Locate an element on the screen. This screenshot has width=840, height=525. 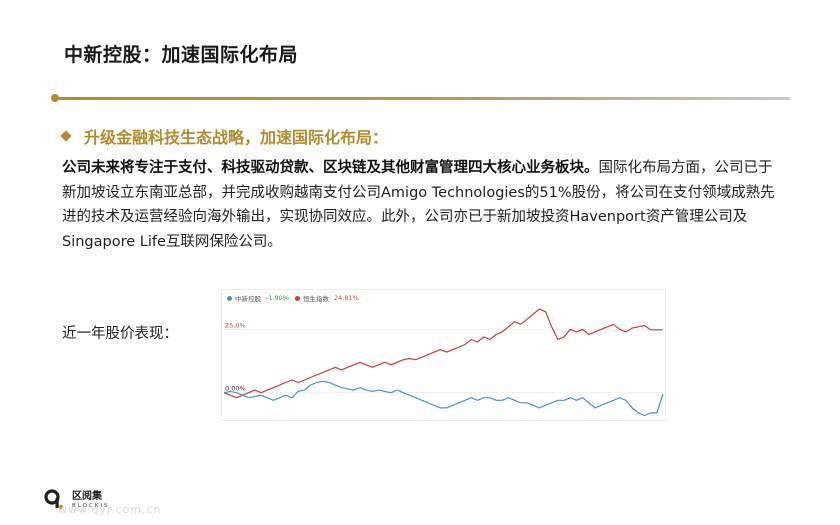
logo-name-cn: 区阅集 is located at coordinates (87, 496).